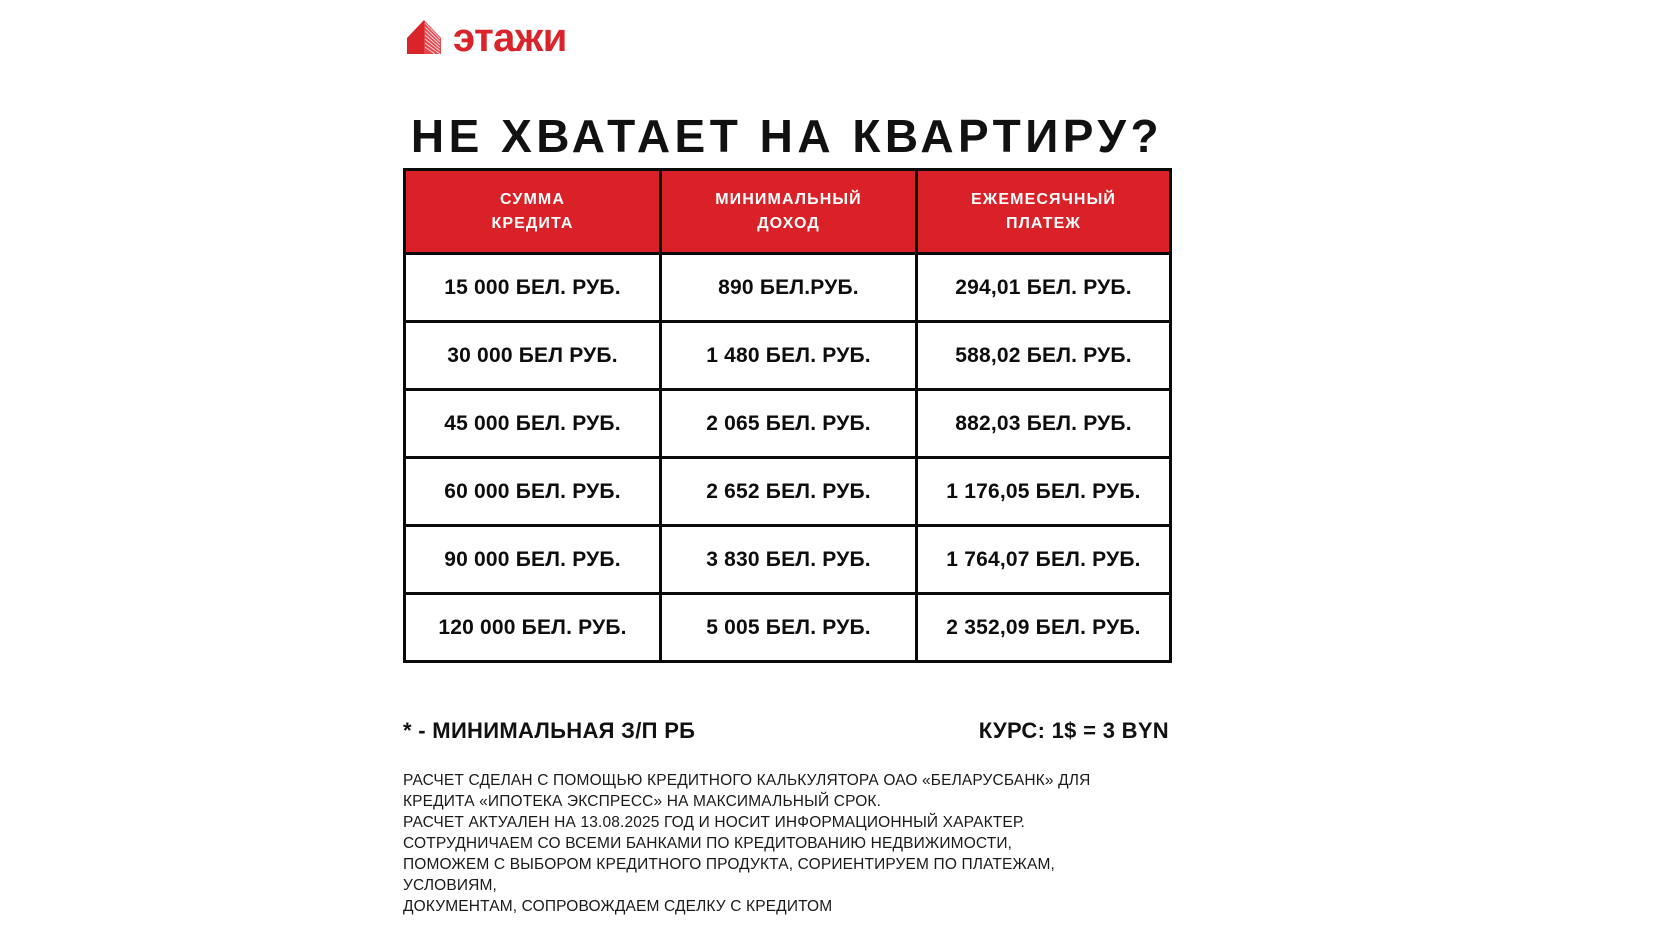 The width and height of the screenshot is (1674, 943). What do you see at coordinates (1073, 730) in the screenshot?
I see `exchange-rate-note: КУРС: 1$ = 3 BYN` at bounding box center [1073, 730].